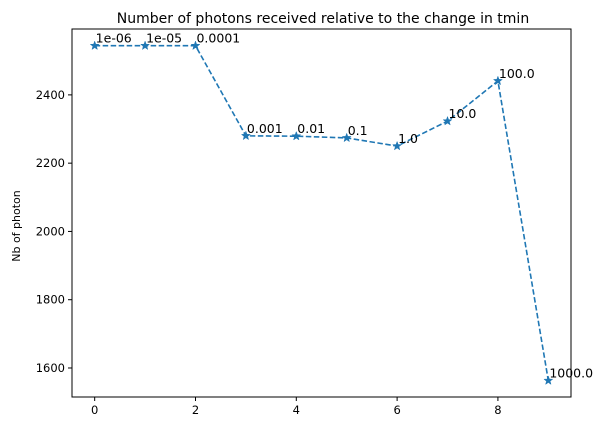 This screenshot has width=606, height=433. Describe the element at coordinates (50, 95) in the screenshot. I see `y-tick-label: 2400` at that location.